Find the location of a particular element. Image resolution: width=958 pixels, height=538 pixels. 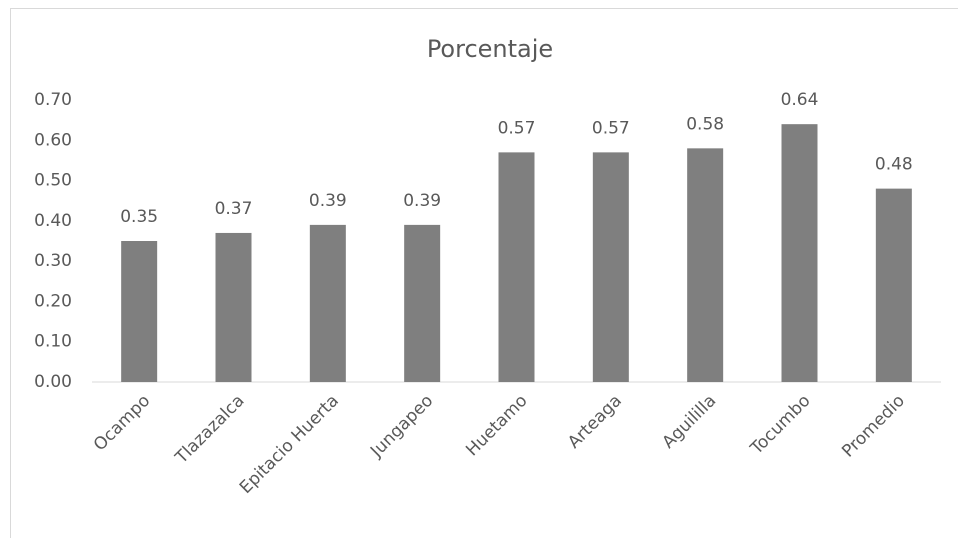

data-label: 0.48 is located at coordinates (894, 165).